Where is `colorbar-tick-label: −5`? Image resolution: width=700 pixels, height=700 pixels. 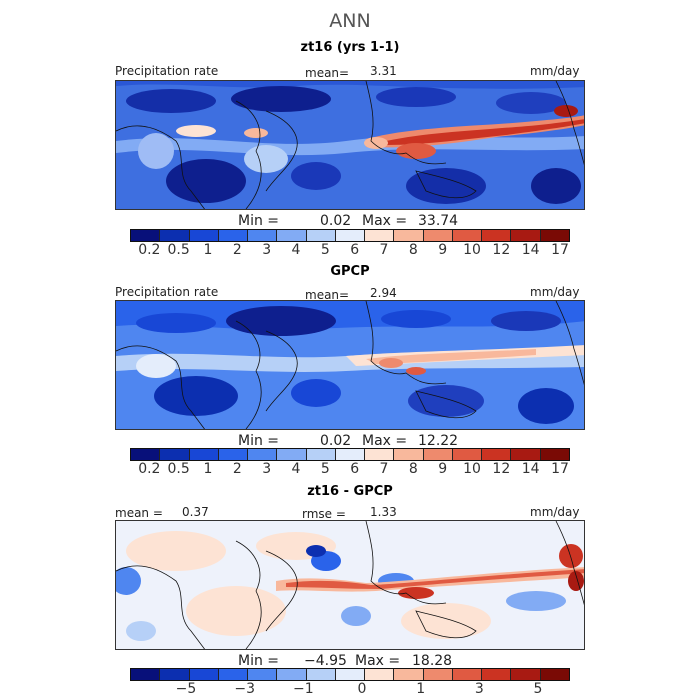 colorbar-tick-label: −5 is located at coordinates (186, 689).